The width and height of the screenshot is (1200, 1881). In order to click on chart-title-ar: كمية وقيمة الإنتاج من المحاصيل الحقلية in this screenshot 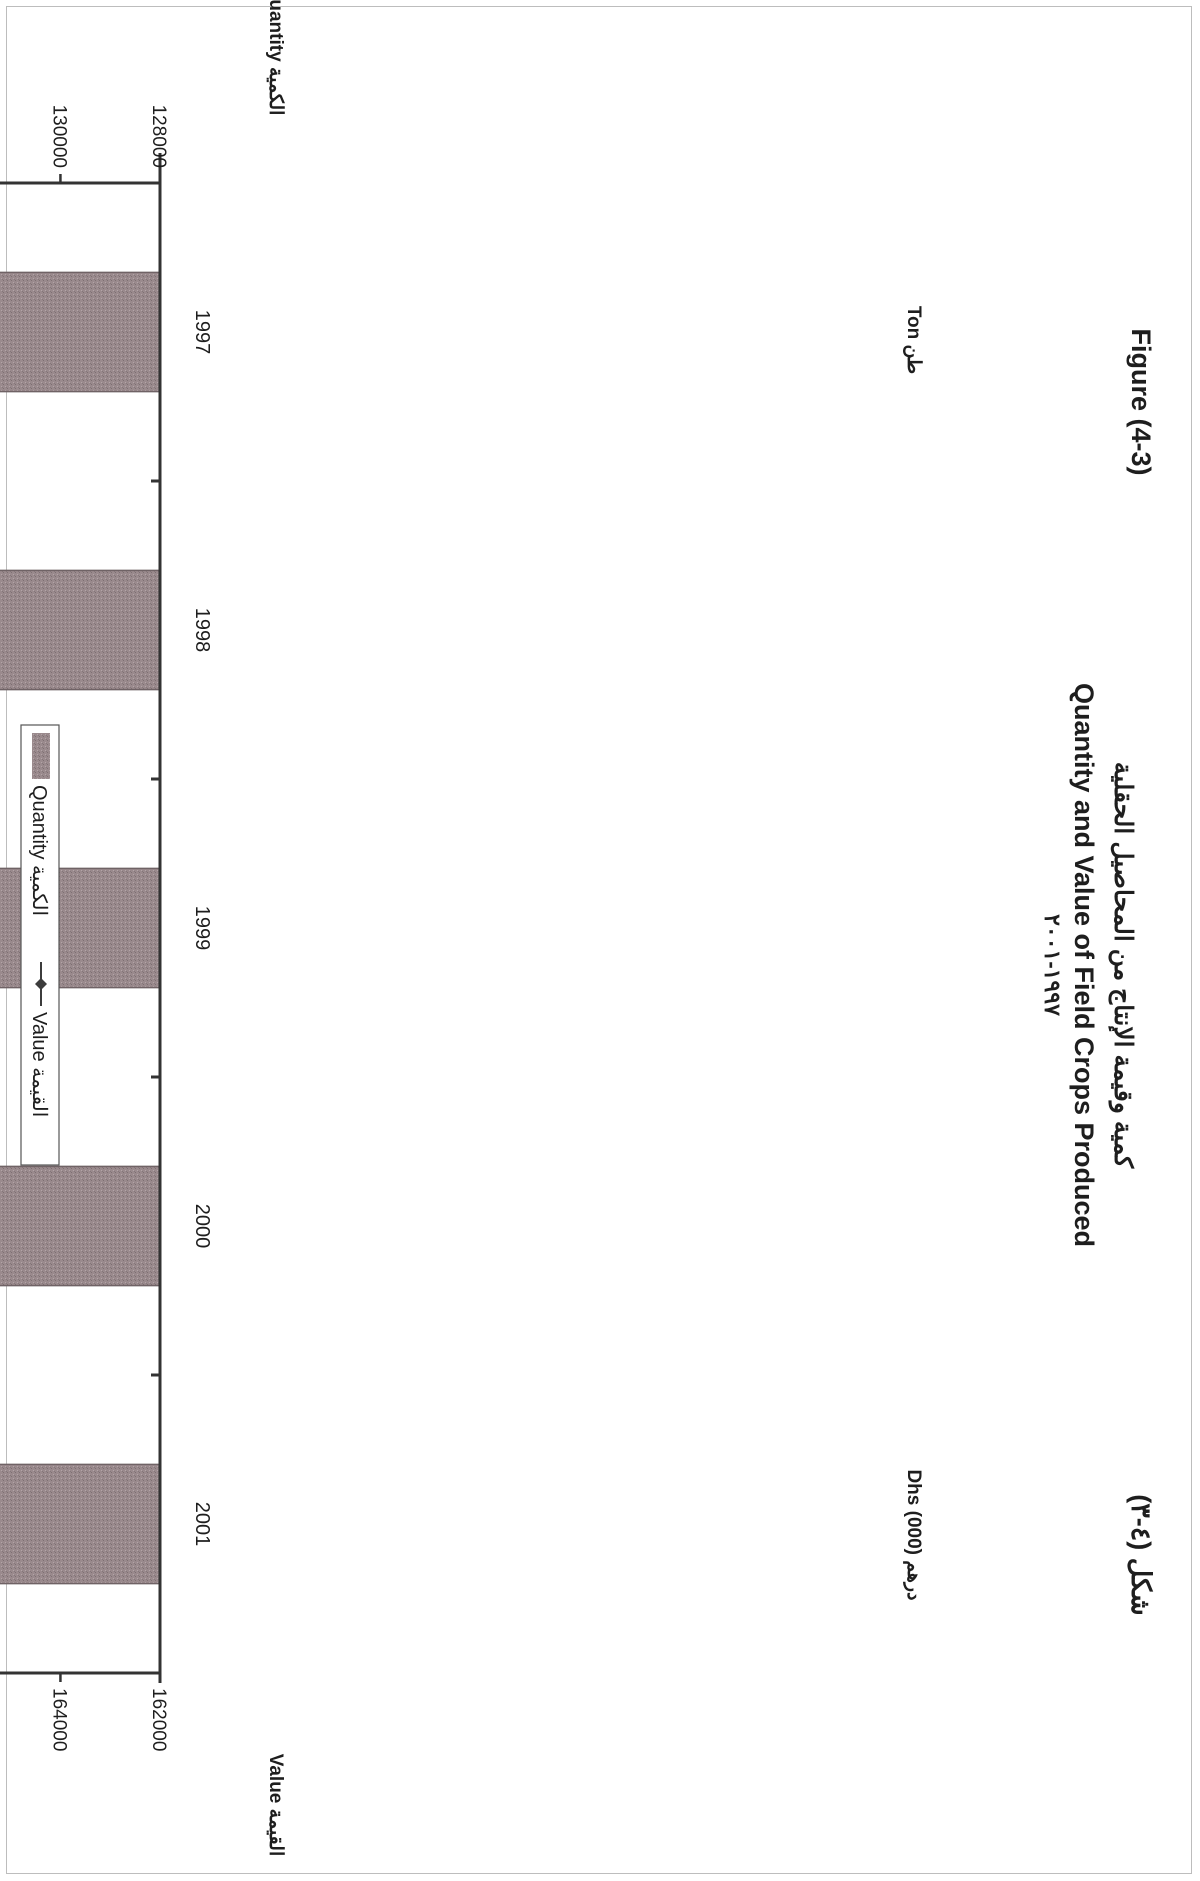, I will do `click(1122, 965)`.